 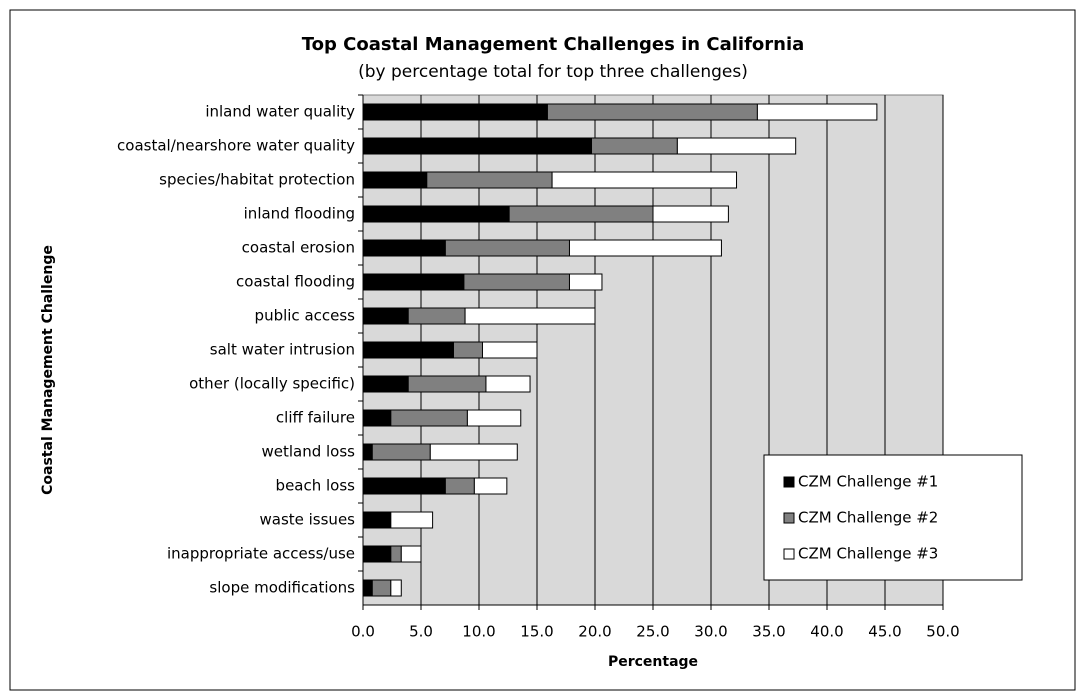 I want to click on y-tick-label: inland water quality, so click(x=280, y=112).